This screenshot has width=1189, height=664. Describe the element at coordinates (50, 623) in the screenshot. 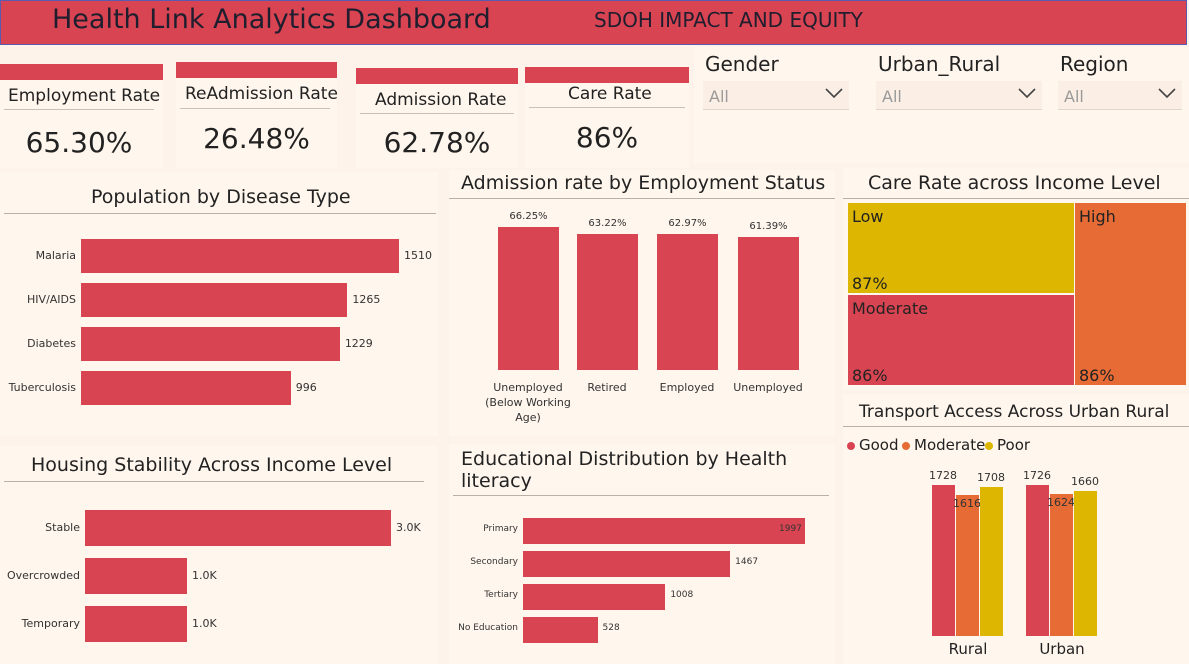

I see `category-label: Temporary` at that location.